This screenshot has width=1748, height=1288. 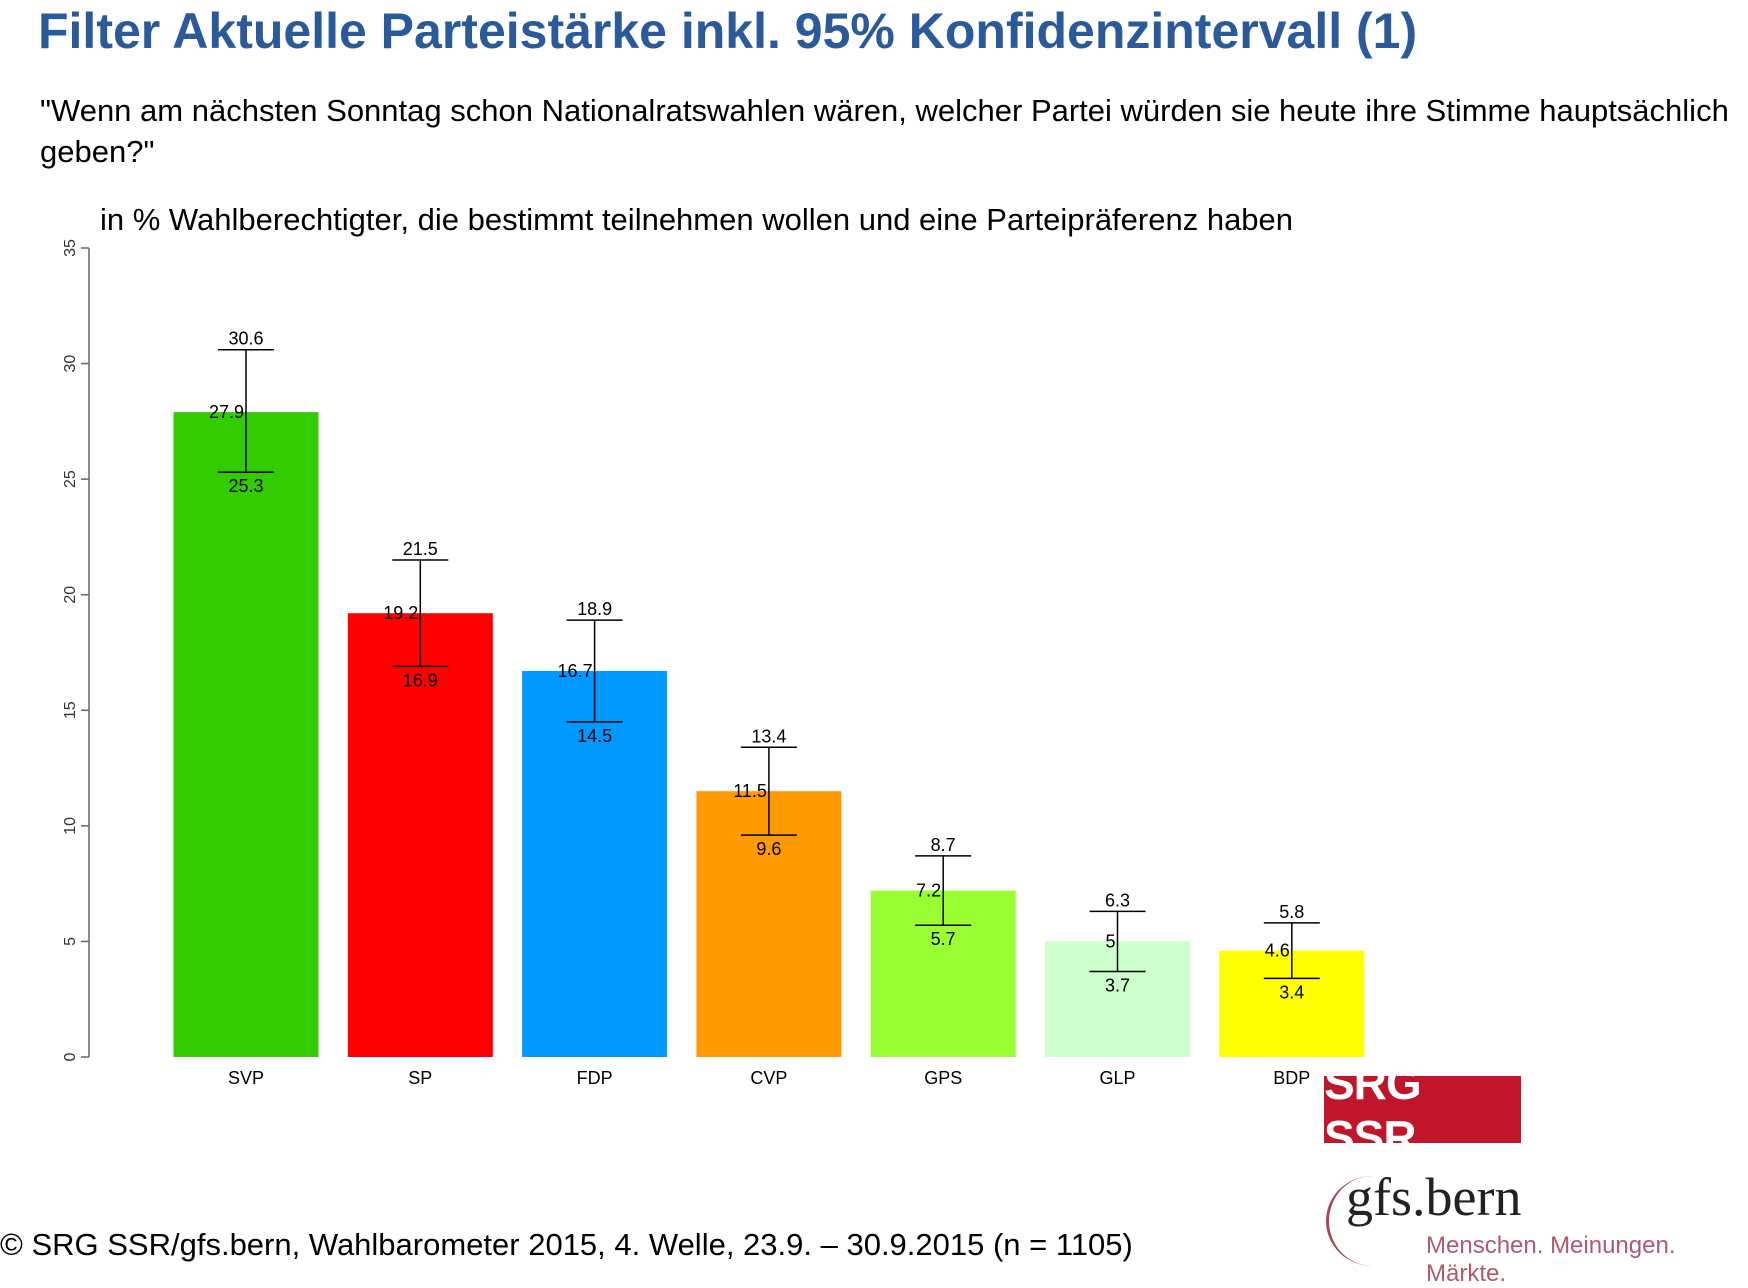 What do you see at coordinates (70, 826) in the screenshot?
I see `y-tick-label: 10` at bounding box center [70, 826].